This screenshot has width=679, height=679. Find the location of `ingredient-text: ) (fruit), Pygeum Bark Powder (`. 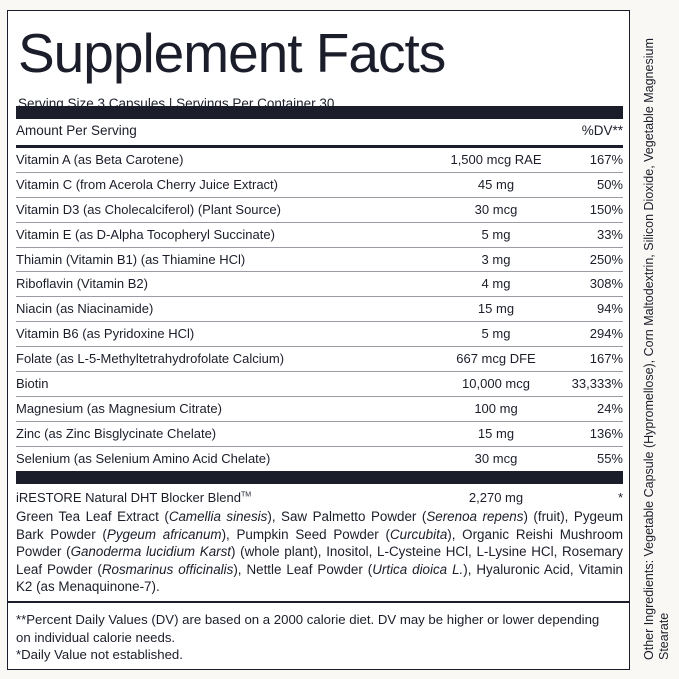

ingredient-text: ) (fruit), Pygeum Bark Powder ( is located at coordinates (320, 525).